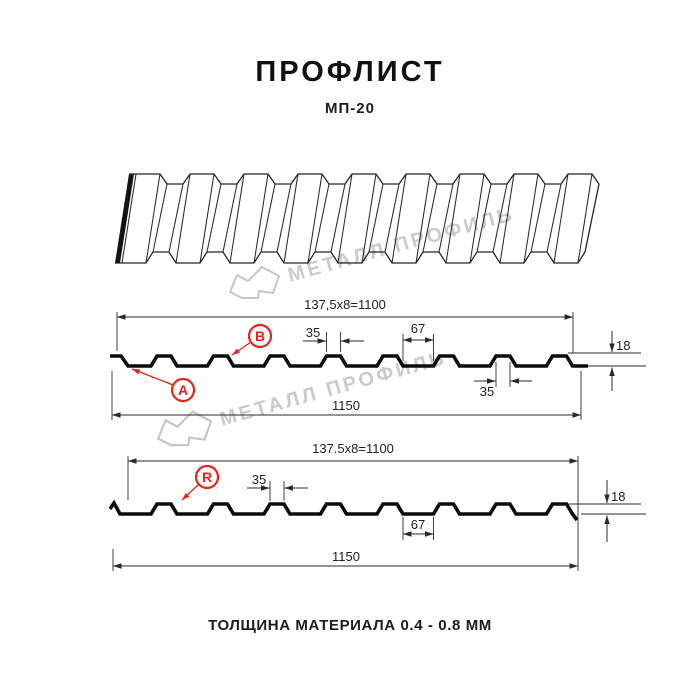 This screenshot has width=700, height=700. Describe the element at coordinates (353, 448) in the screenshot. I see `dim-module-width: 137.5x8=1100` at that location.